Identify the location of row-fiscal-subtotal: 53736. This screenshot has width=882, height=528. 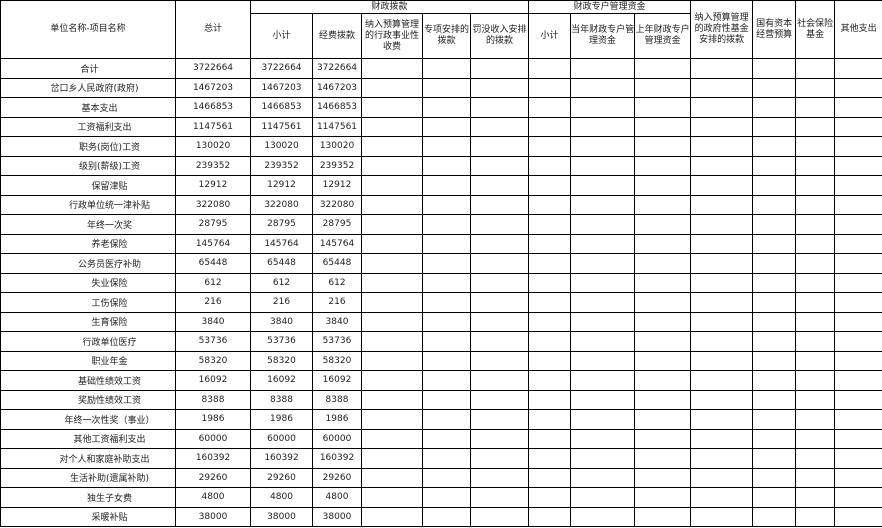
(281, 341).